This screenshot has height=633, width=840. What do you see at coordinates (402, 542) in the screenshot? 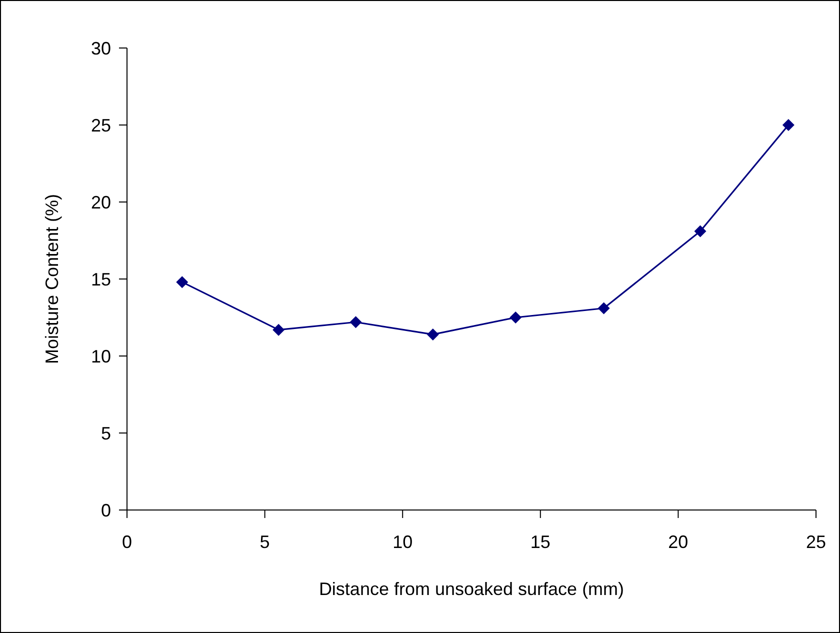
I see `x-tick-label: 10` at bounding box center [402, 542].